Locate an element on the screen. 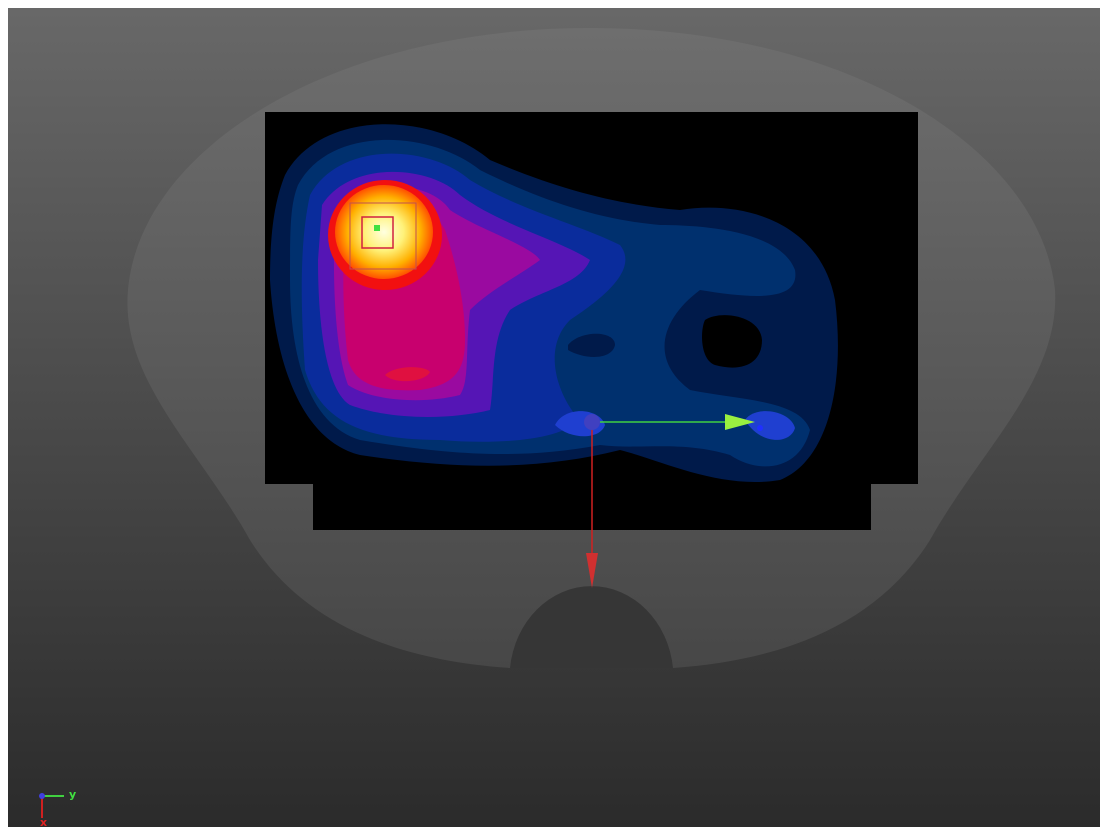  y-axis-label: y is located at coordinates (72, 794).